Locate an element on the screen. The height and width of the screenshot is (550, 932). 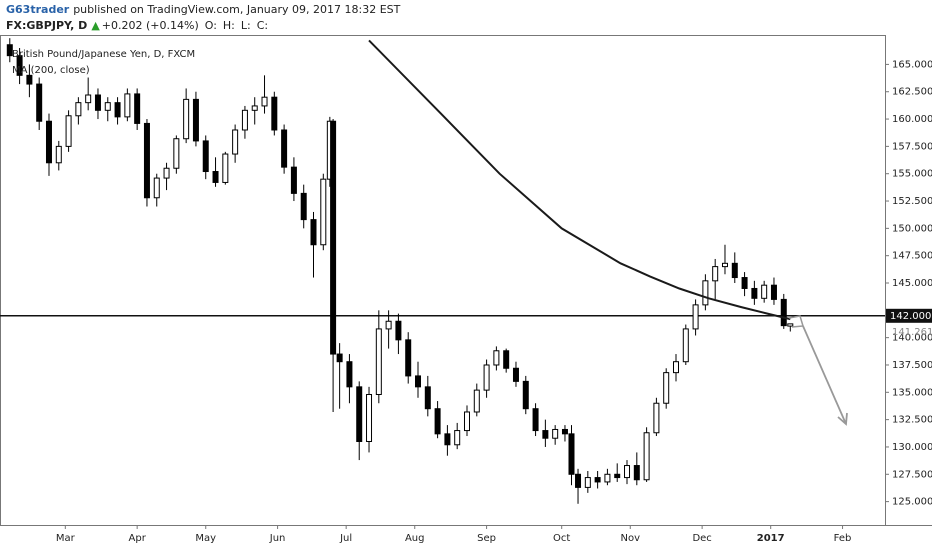
hline-label-box is located at coordinates (909, 315).